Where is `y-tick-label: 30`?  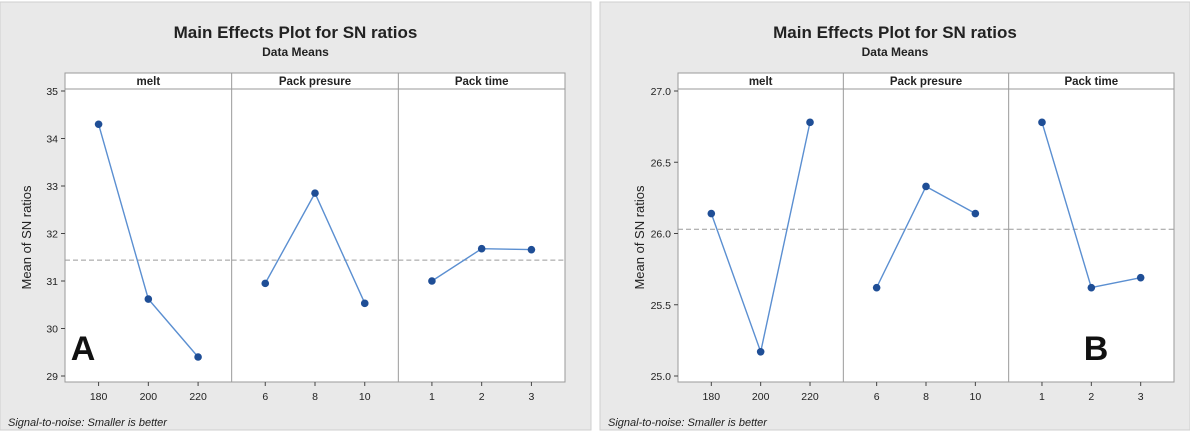 y-tick-label: 30 is located at coordinates (52, 330).